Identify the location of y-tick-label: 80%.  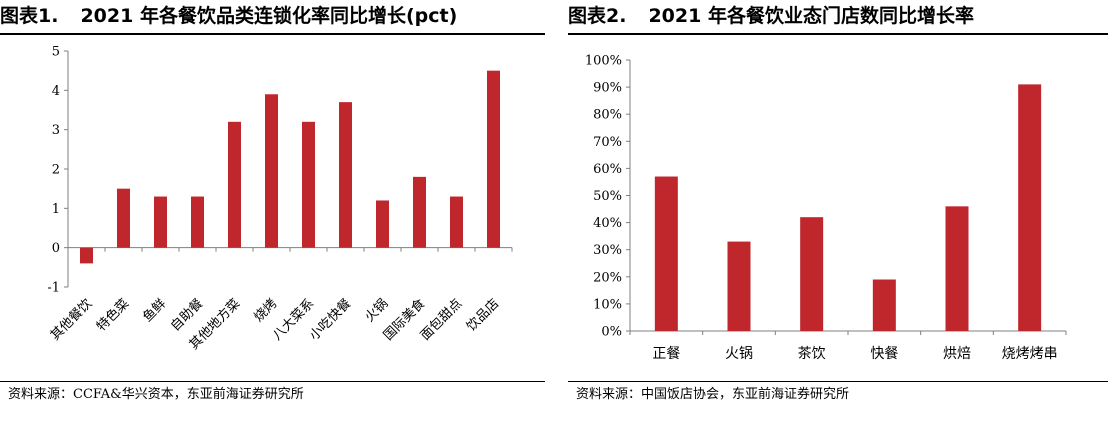
(607, 115).